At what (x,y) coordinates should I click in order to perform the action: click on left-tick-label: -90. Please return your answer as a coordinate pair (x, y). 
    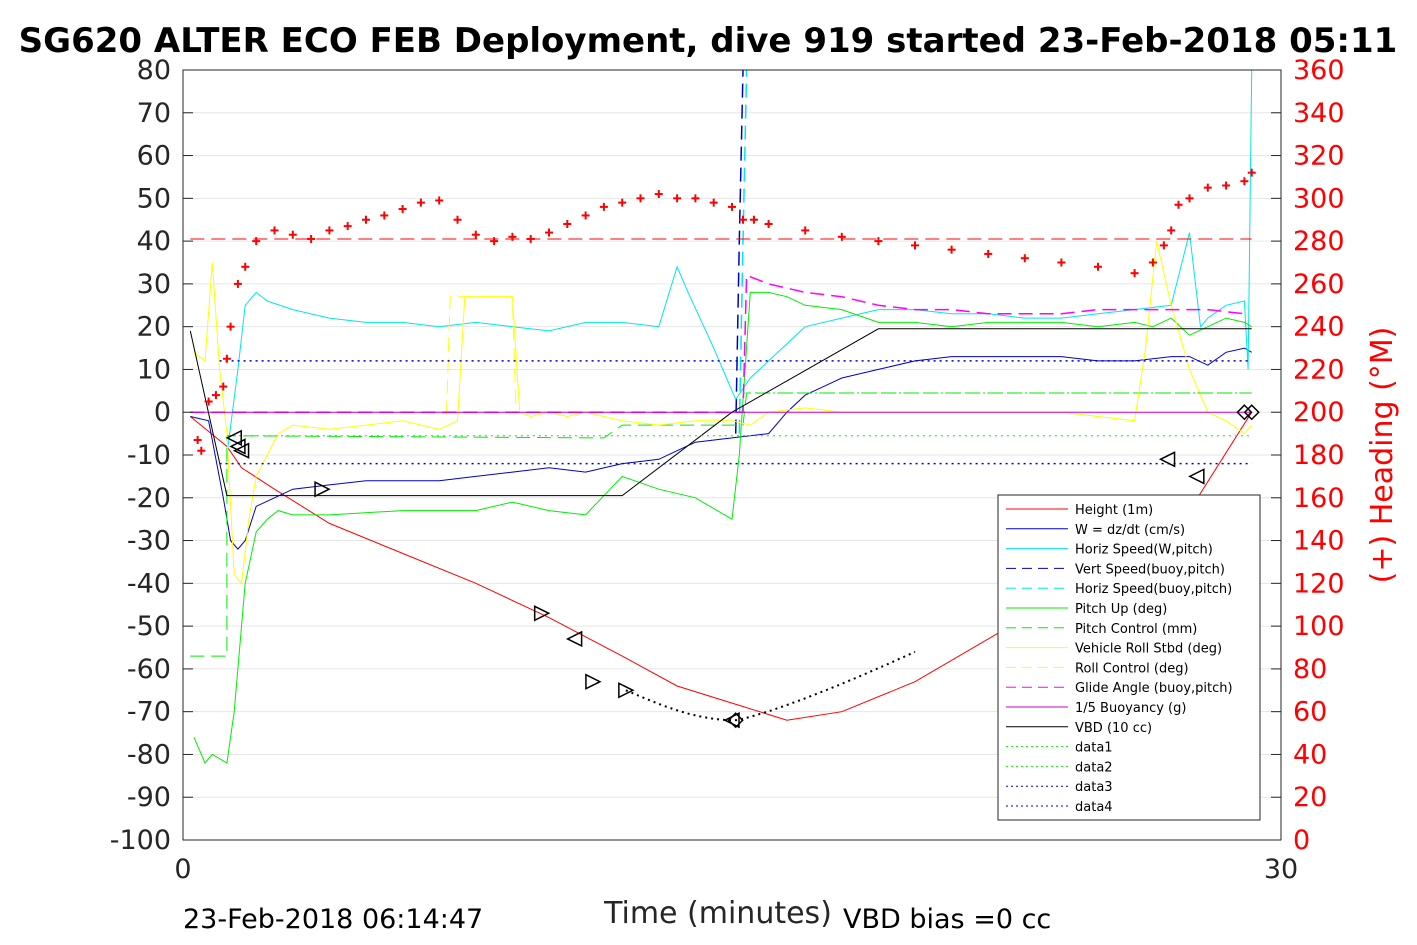
    Looking at the image, I should click on (149, 797).